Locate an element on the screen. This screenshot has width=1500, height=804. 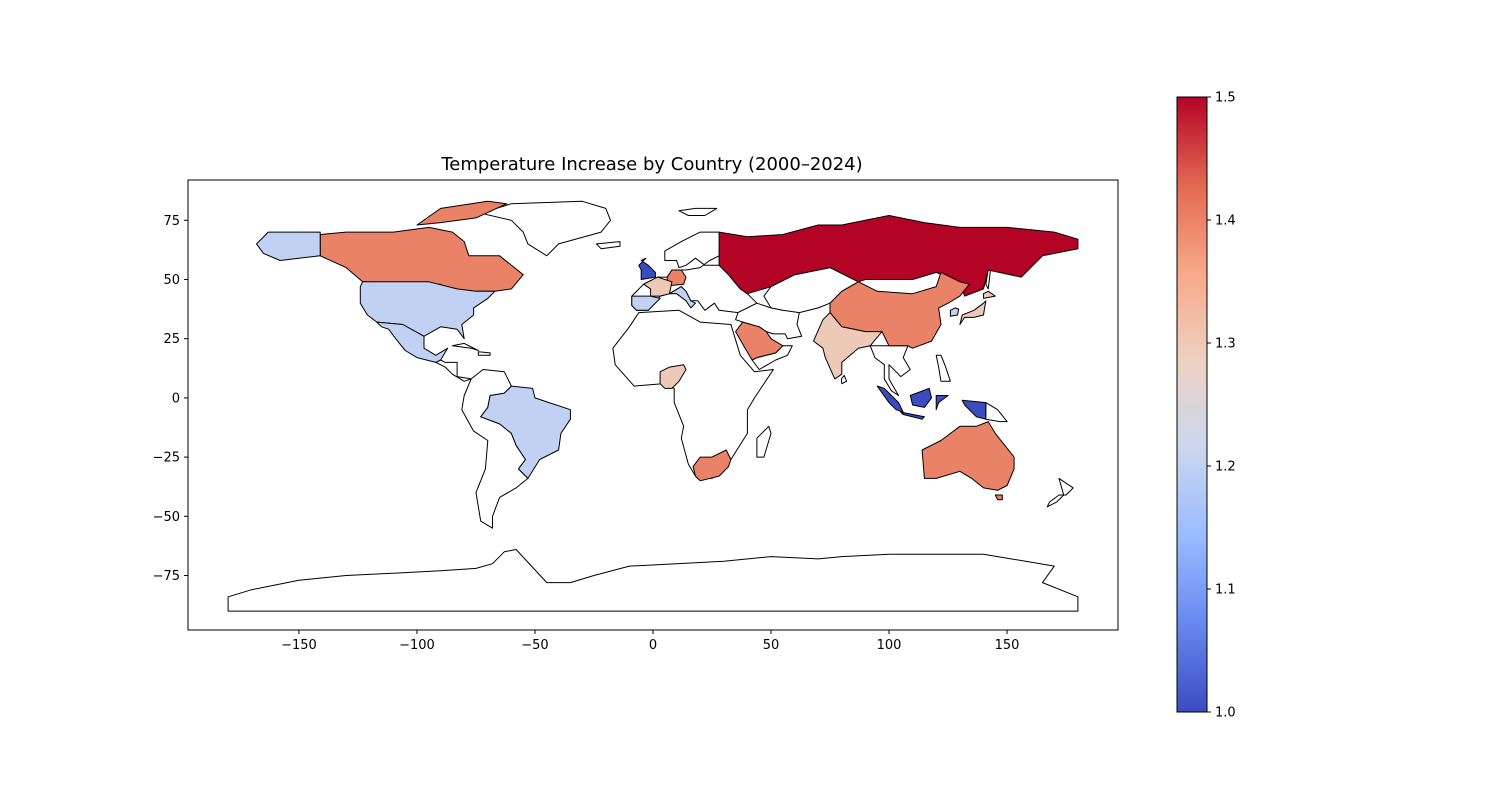
landmass-sri-lanka is located at coordinates (844, 379).